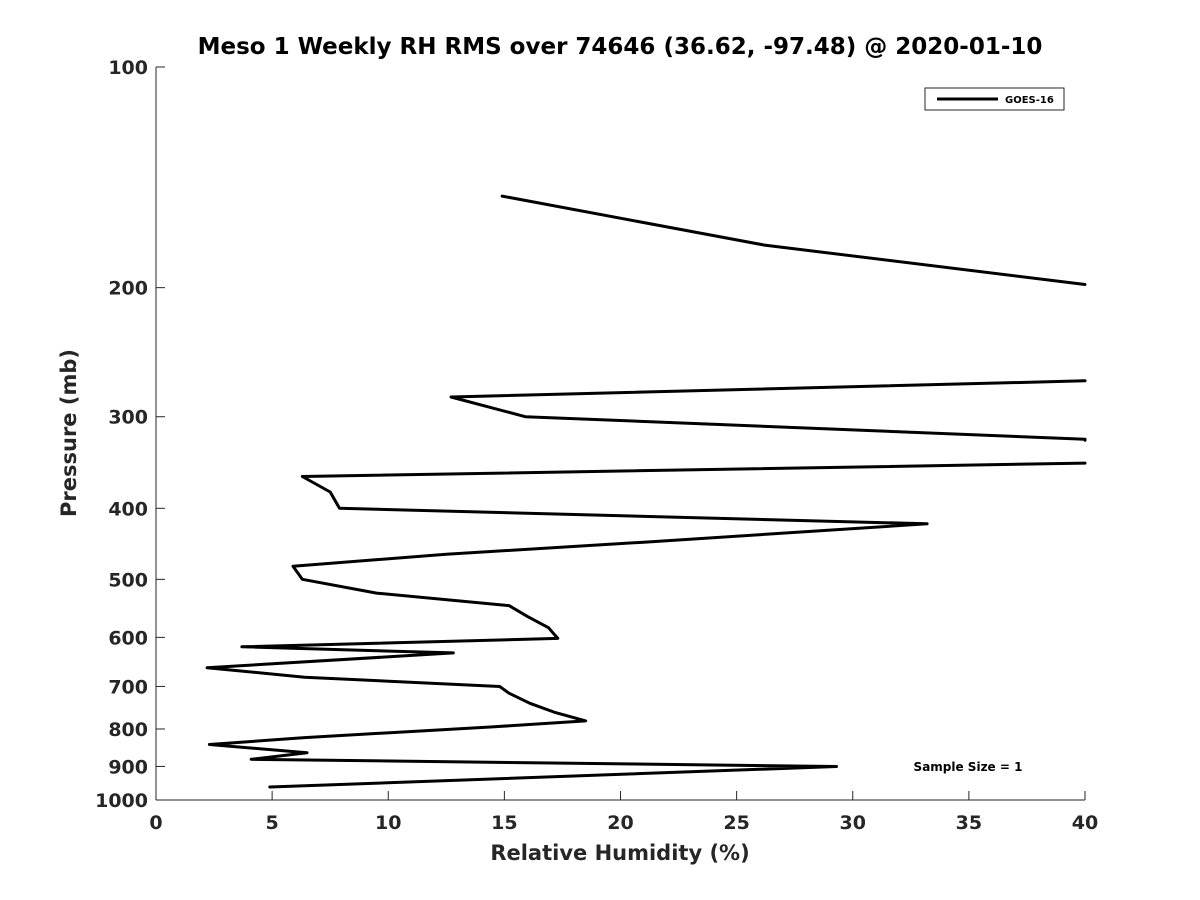 This screenshot has height=900, width=1200. Describe the element at coordinates (128, 580) in the screenshot. I see `y-tick-label: 500` at that location.